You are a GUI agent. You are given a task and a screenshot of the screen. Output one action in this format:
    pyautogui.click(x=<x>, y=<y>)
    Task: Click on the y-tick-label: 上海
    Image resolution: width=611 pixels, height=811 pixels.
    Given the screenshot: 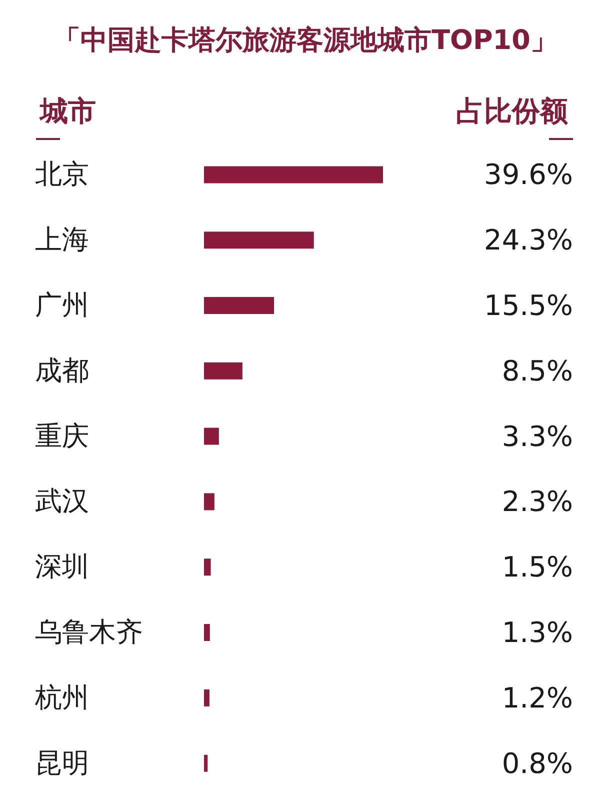 What is the action you would take?
    pyautogui.click(x=62, y=240)
    